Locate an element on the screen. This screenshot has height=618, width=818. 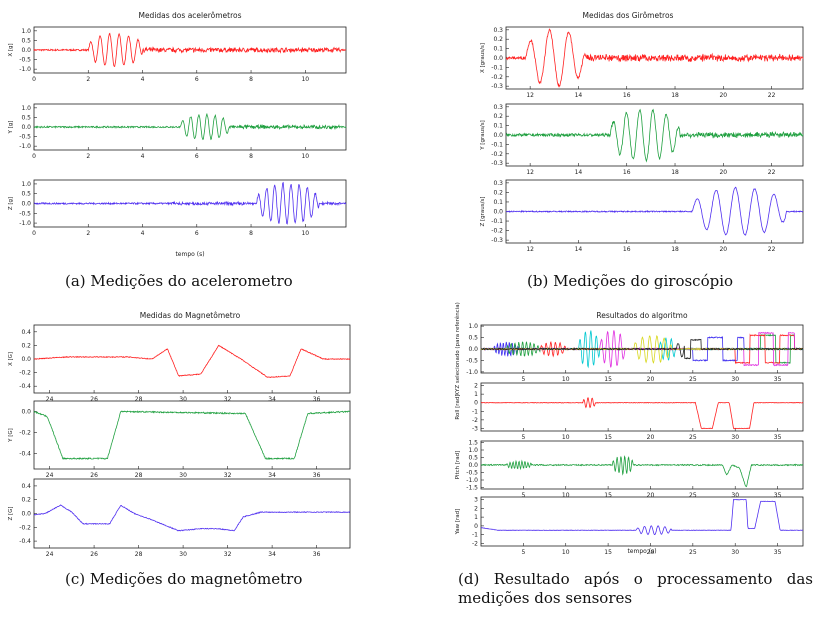
y-axis-label: XYZ selecionado (para referência) is located at coordinates (457, 349).